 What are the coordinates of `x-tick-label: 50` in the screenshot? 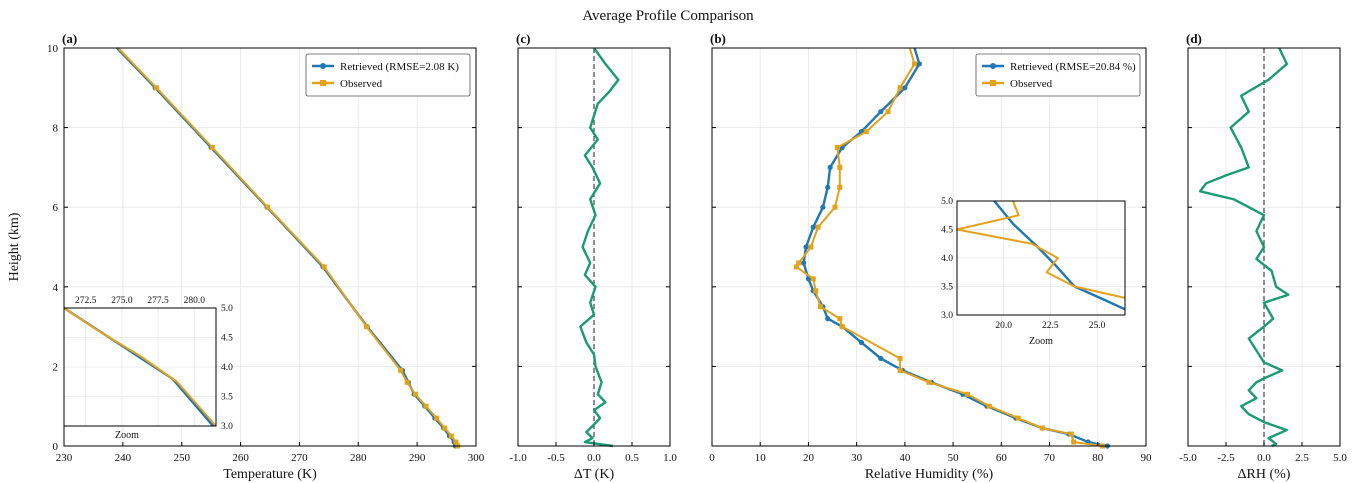 It's located at (954, 458).